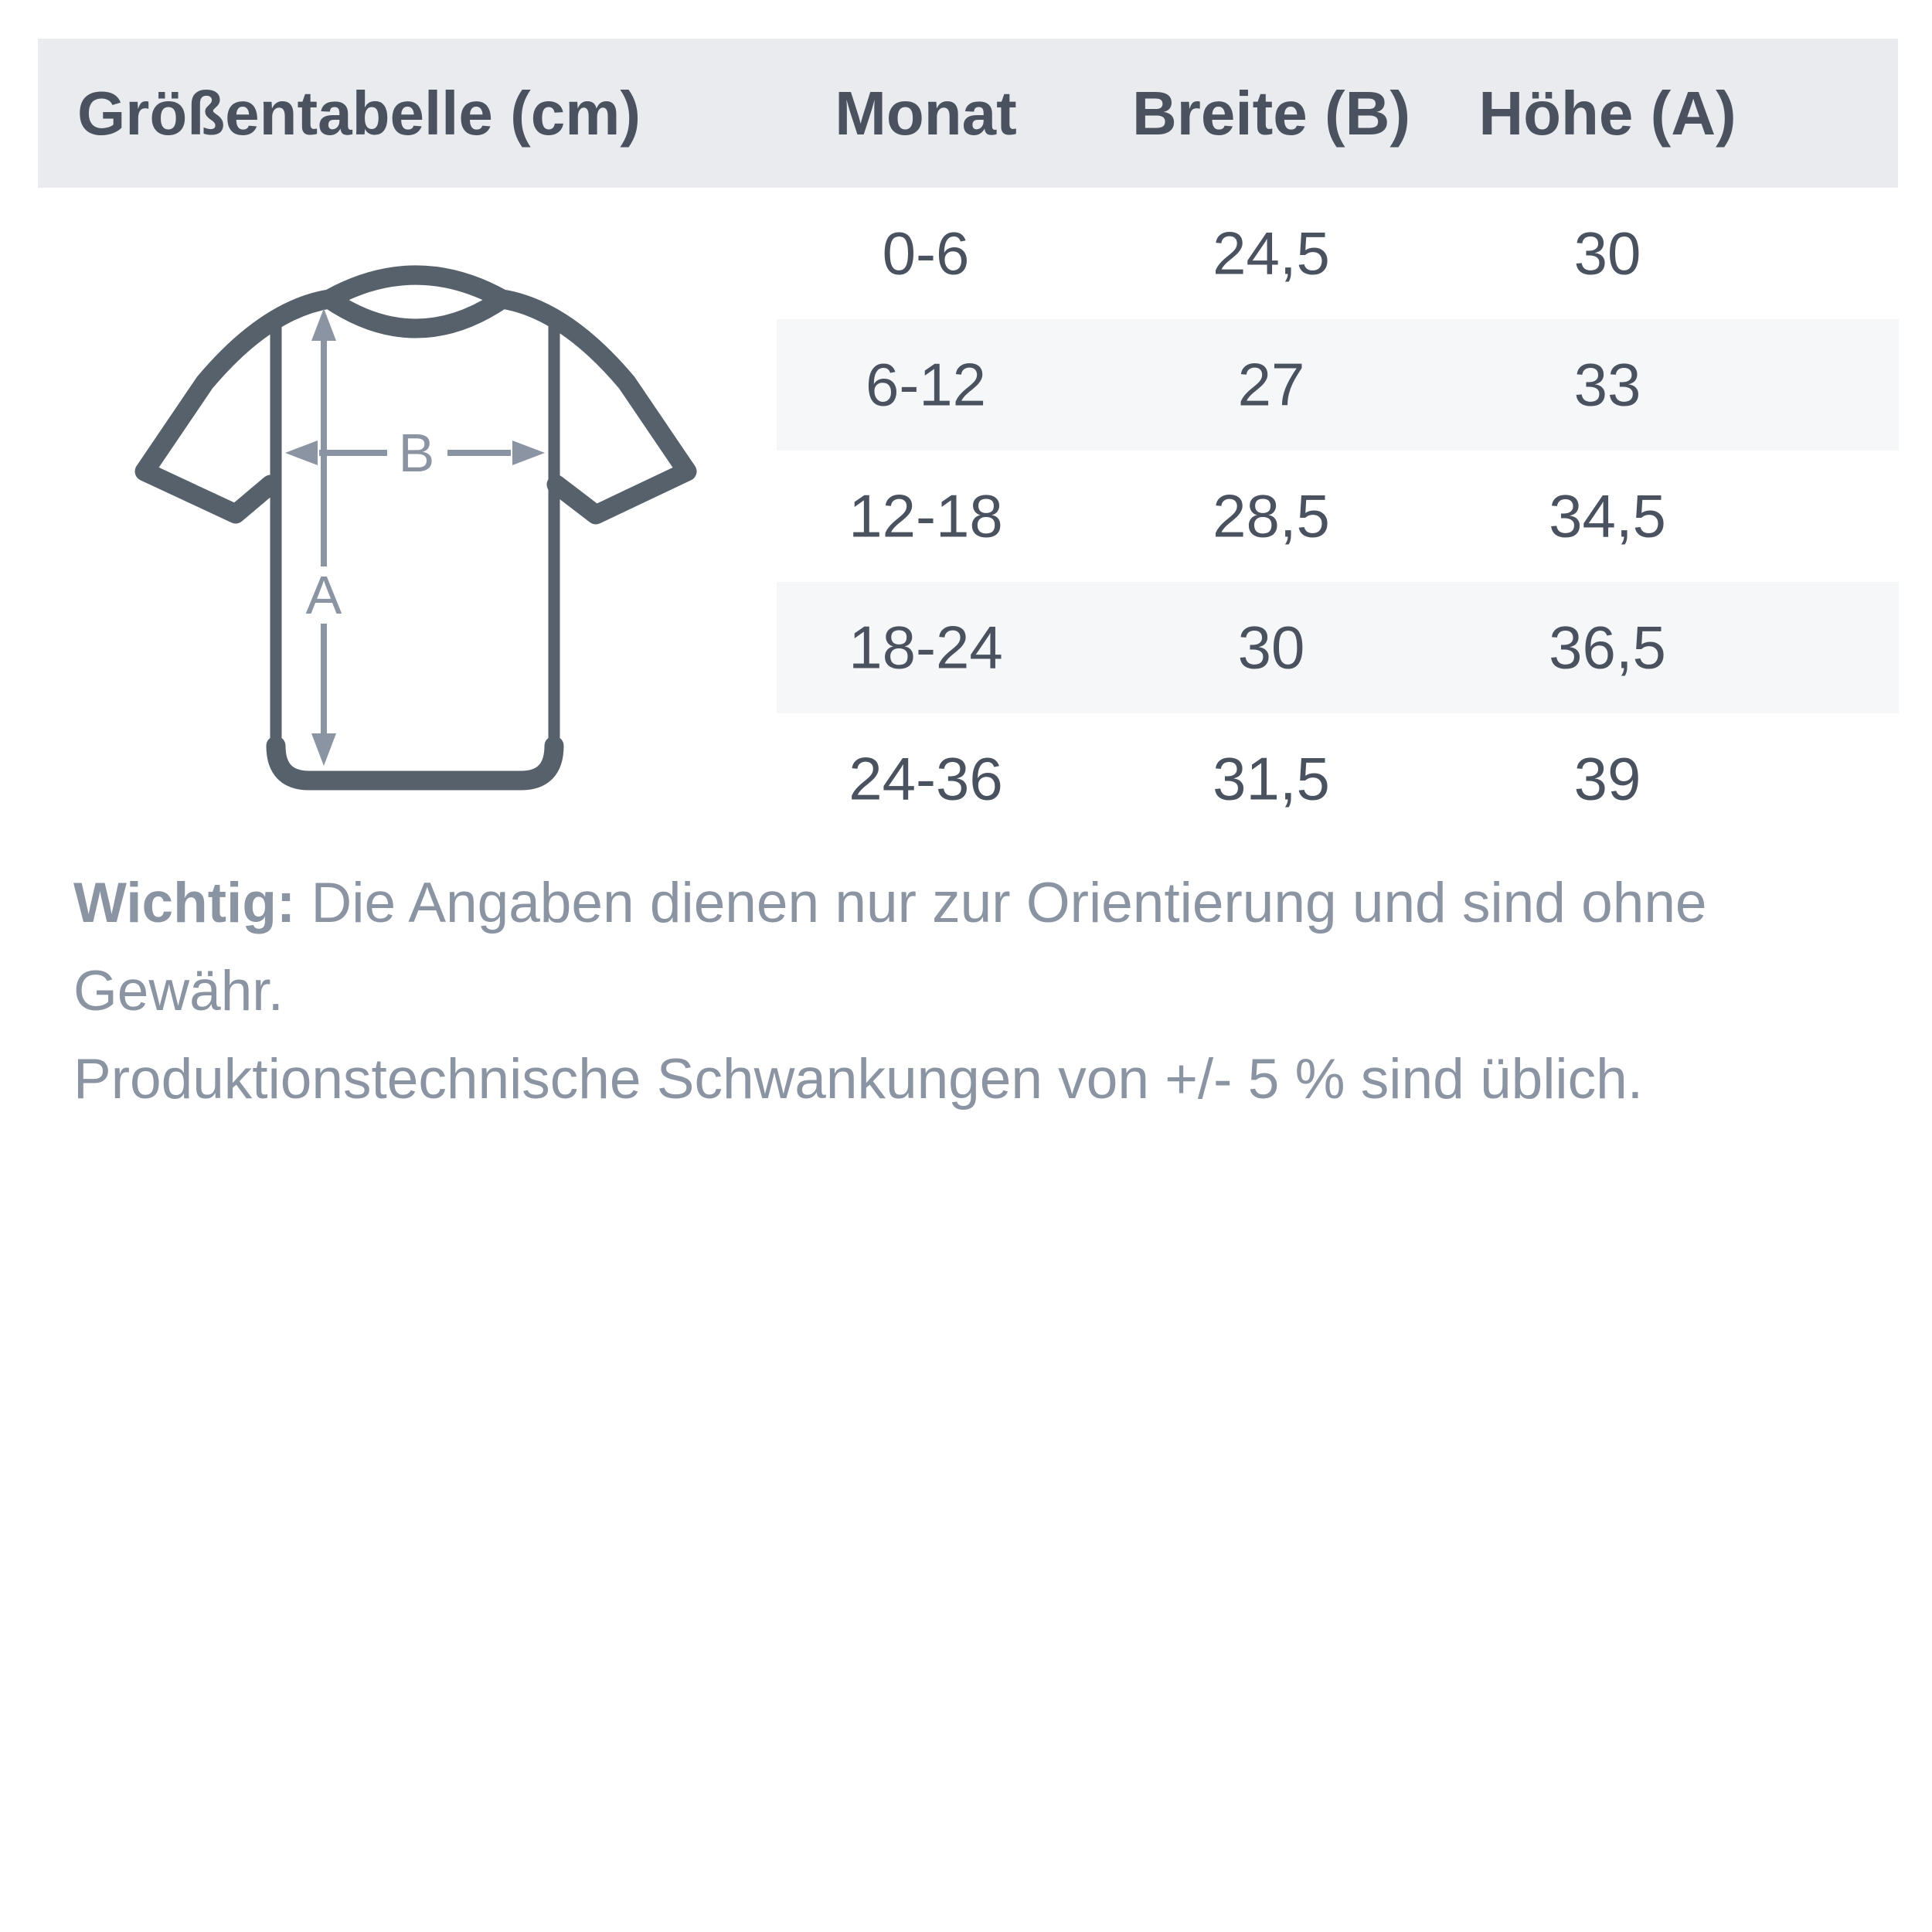 This screenshot has height=1932, width=1932. Describe the element at coordinates (1271, 648) in the screenshot. I see `cell-breite: 30` at that location.